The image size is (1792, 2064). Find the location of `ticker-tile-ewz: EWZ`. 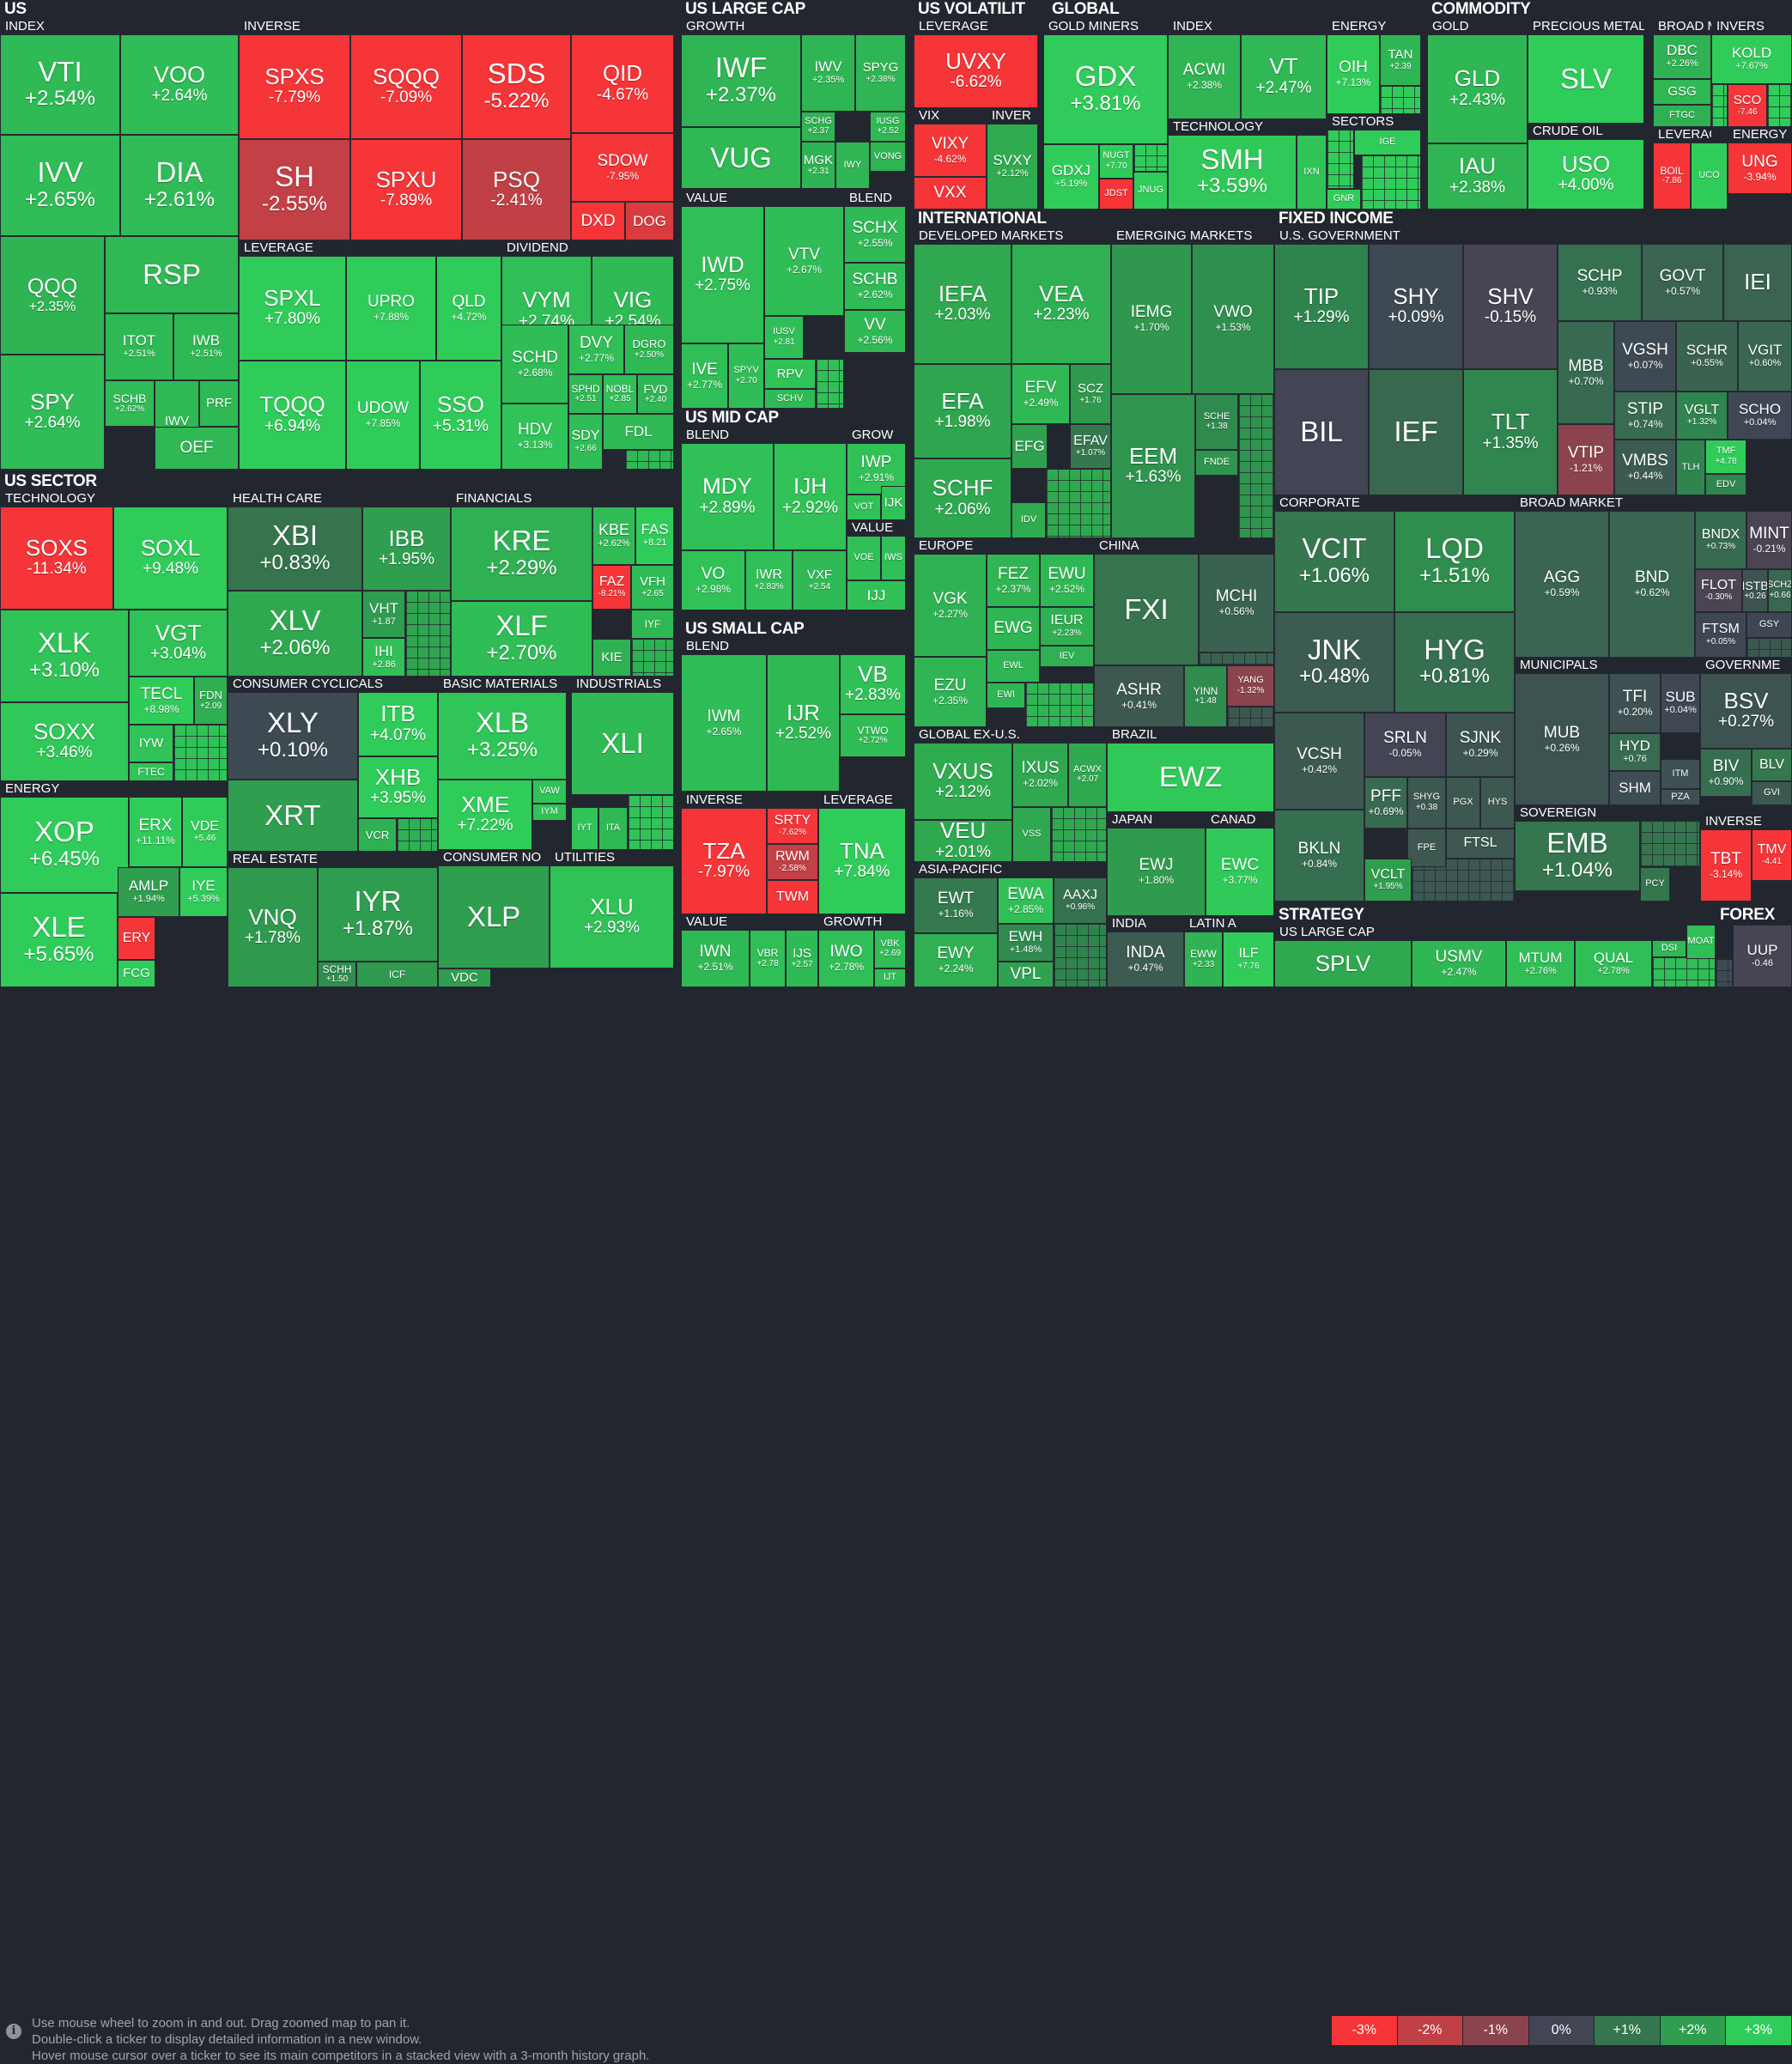

ticker-tile-ewz: EWZ is located at coordinates (1190, 778).